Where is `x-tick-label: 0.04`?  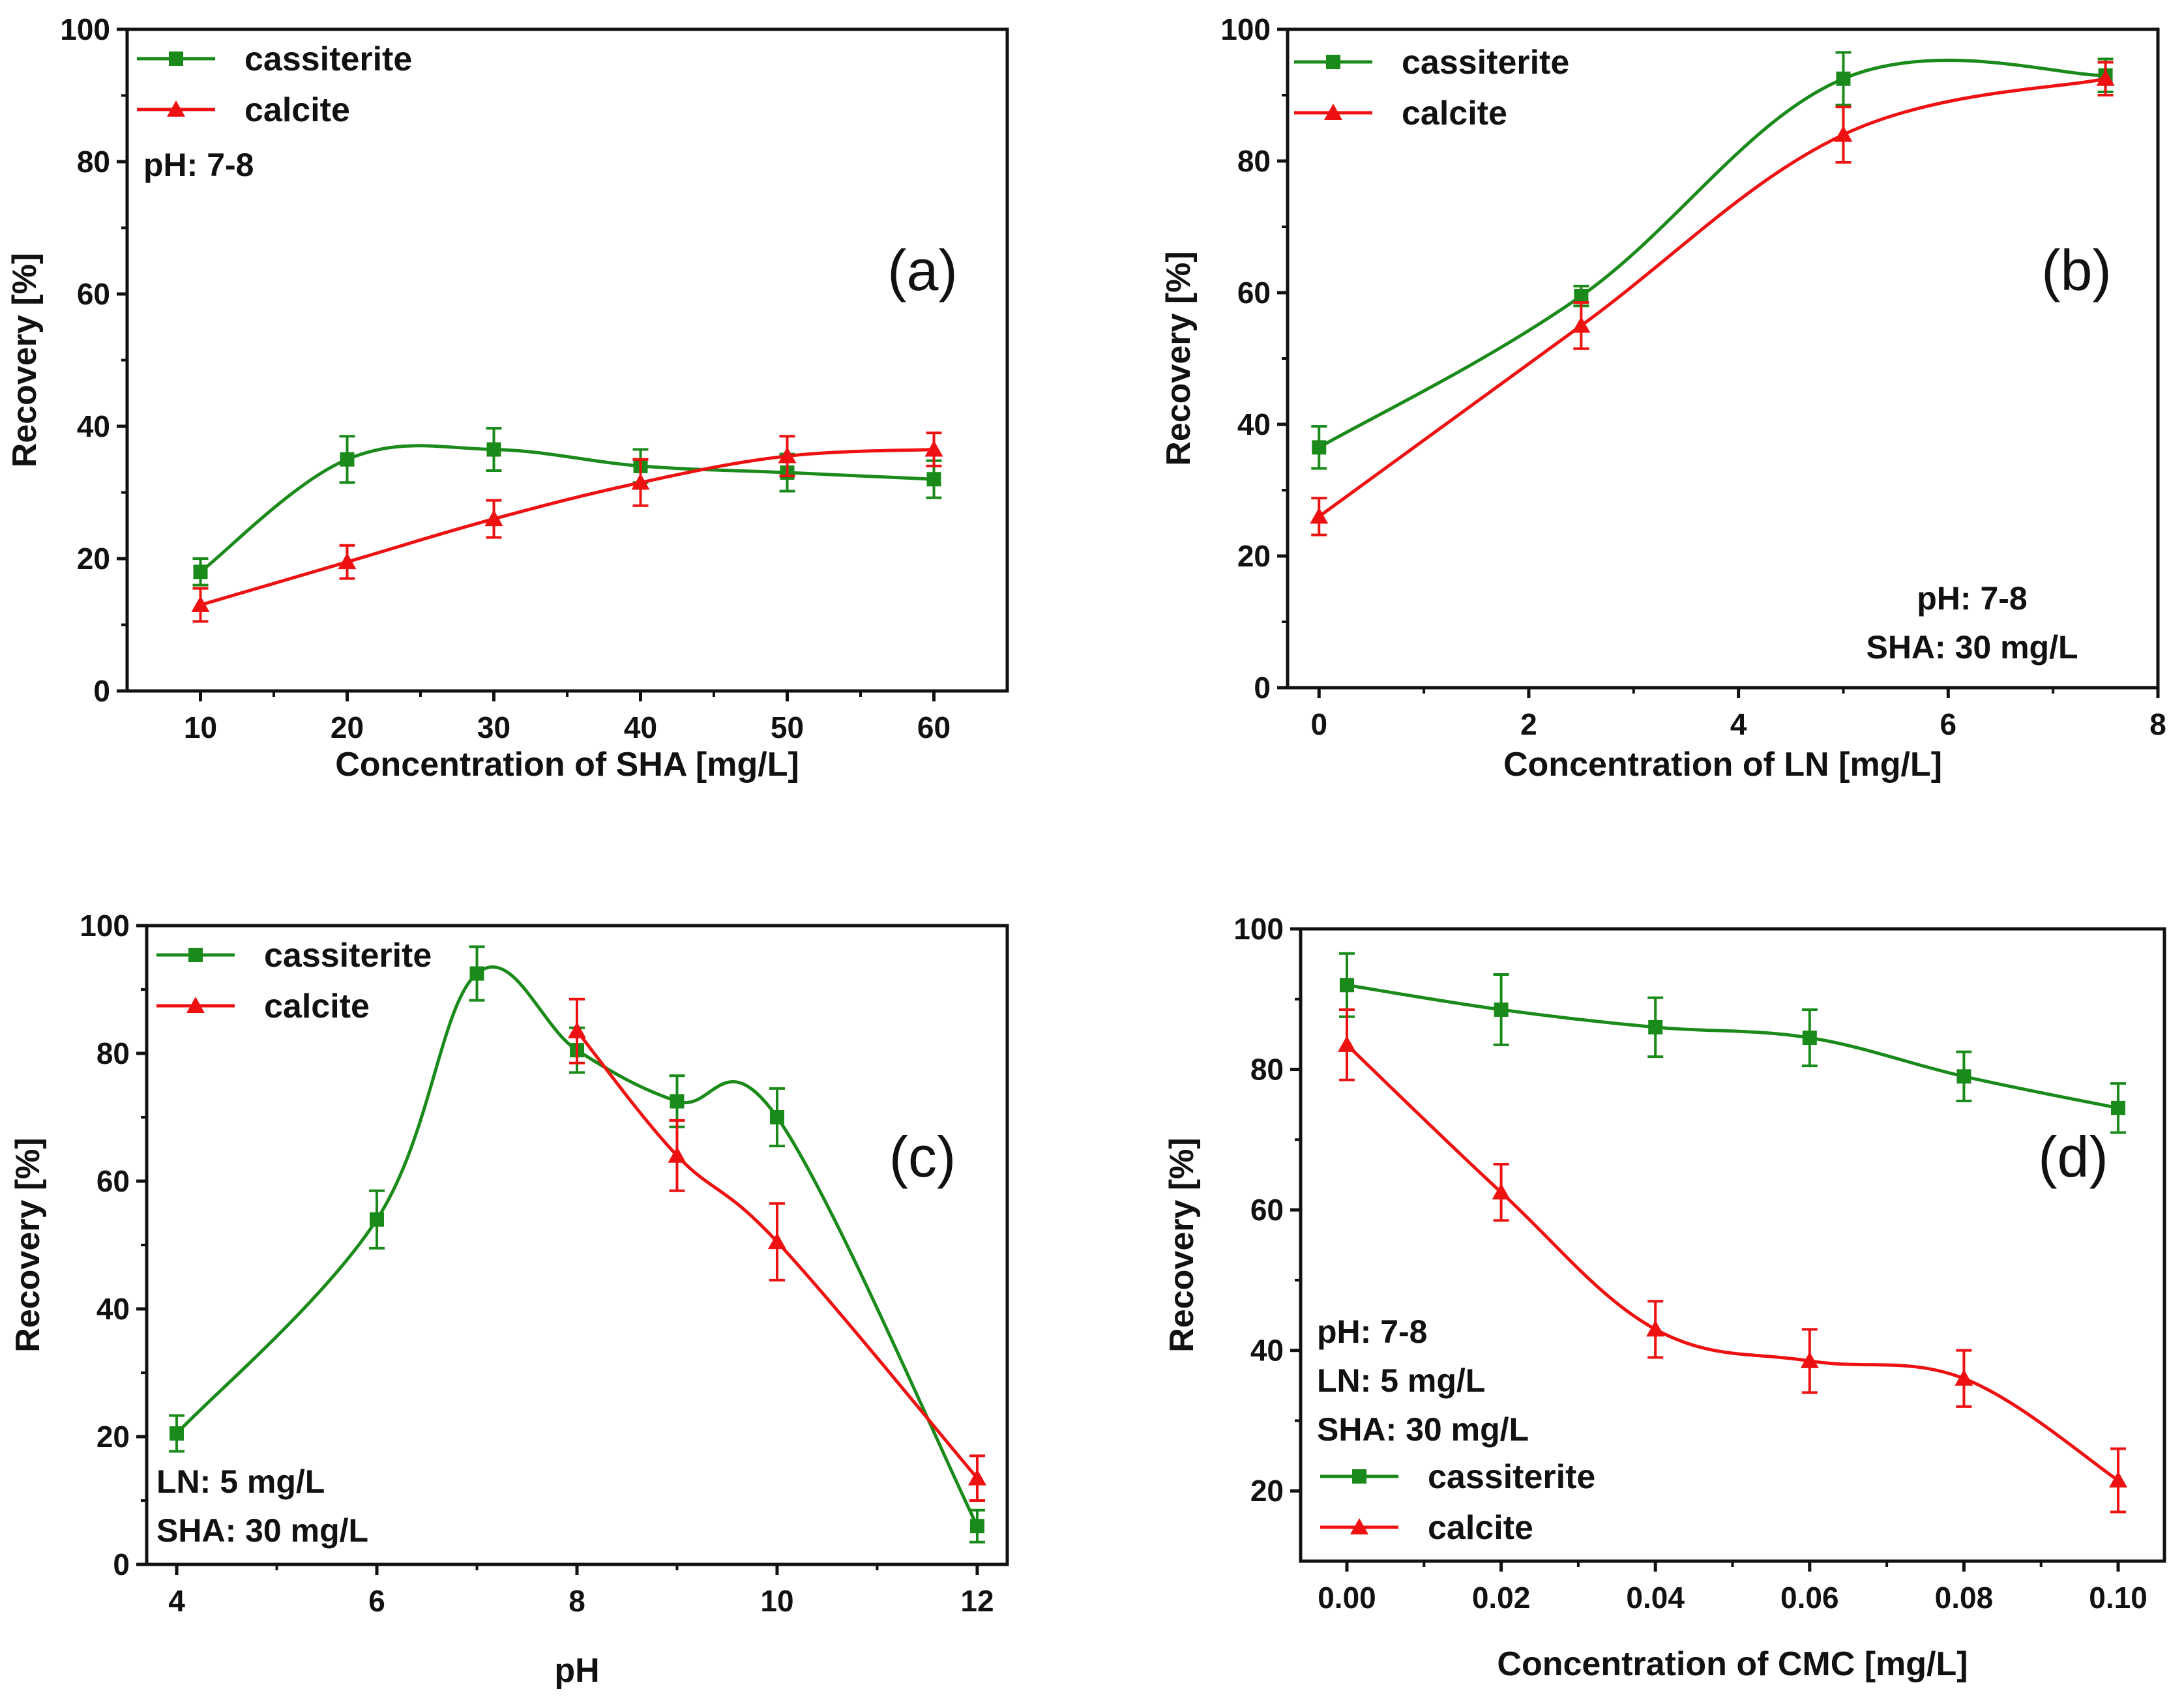 x-tick-label: 0.04 is located at coordinates (1655, 1598).